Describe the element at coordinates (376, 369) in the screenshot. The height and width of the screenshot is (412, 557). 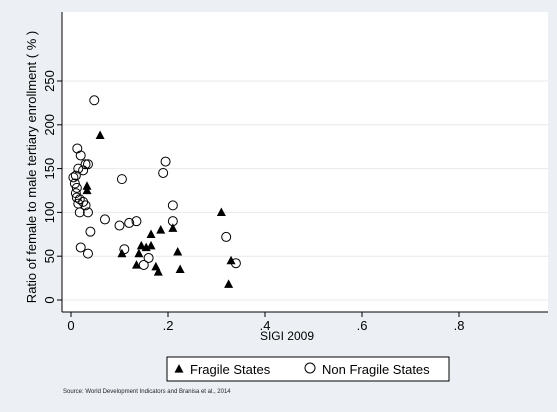
I see `legend-label-non-fragile: Non Fragile States` at that location.